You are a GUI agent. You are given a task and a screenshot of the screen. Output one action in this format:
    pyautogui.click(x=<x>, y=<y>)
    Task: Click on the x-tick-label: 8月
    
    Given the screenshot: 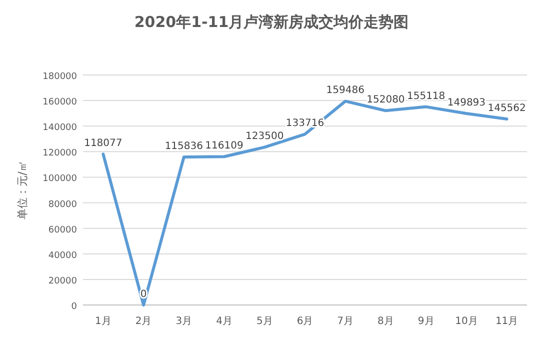 What is the action you would take?
    pyautogui.click(x=386, y=321)
    